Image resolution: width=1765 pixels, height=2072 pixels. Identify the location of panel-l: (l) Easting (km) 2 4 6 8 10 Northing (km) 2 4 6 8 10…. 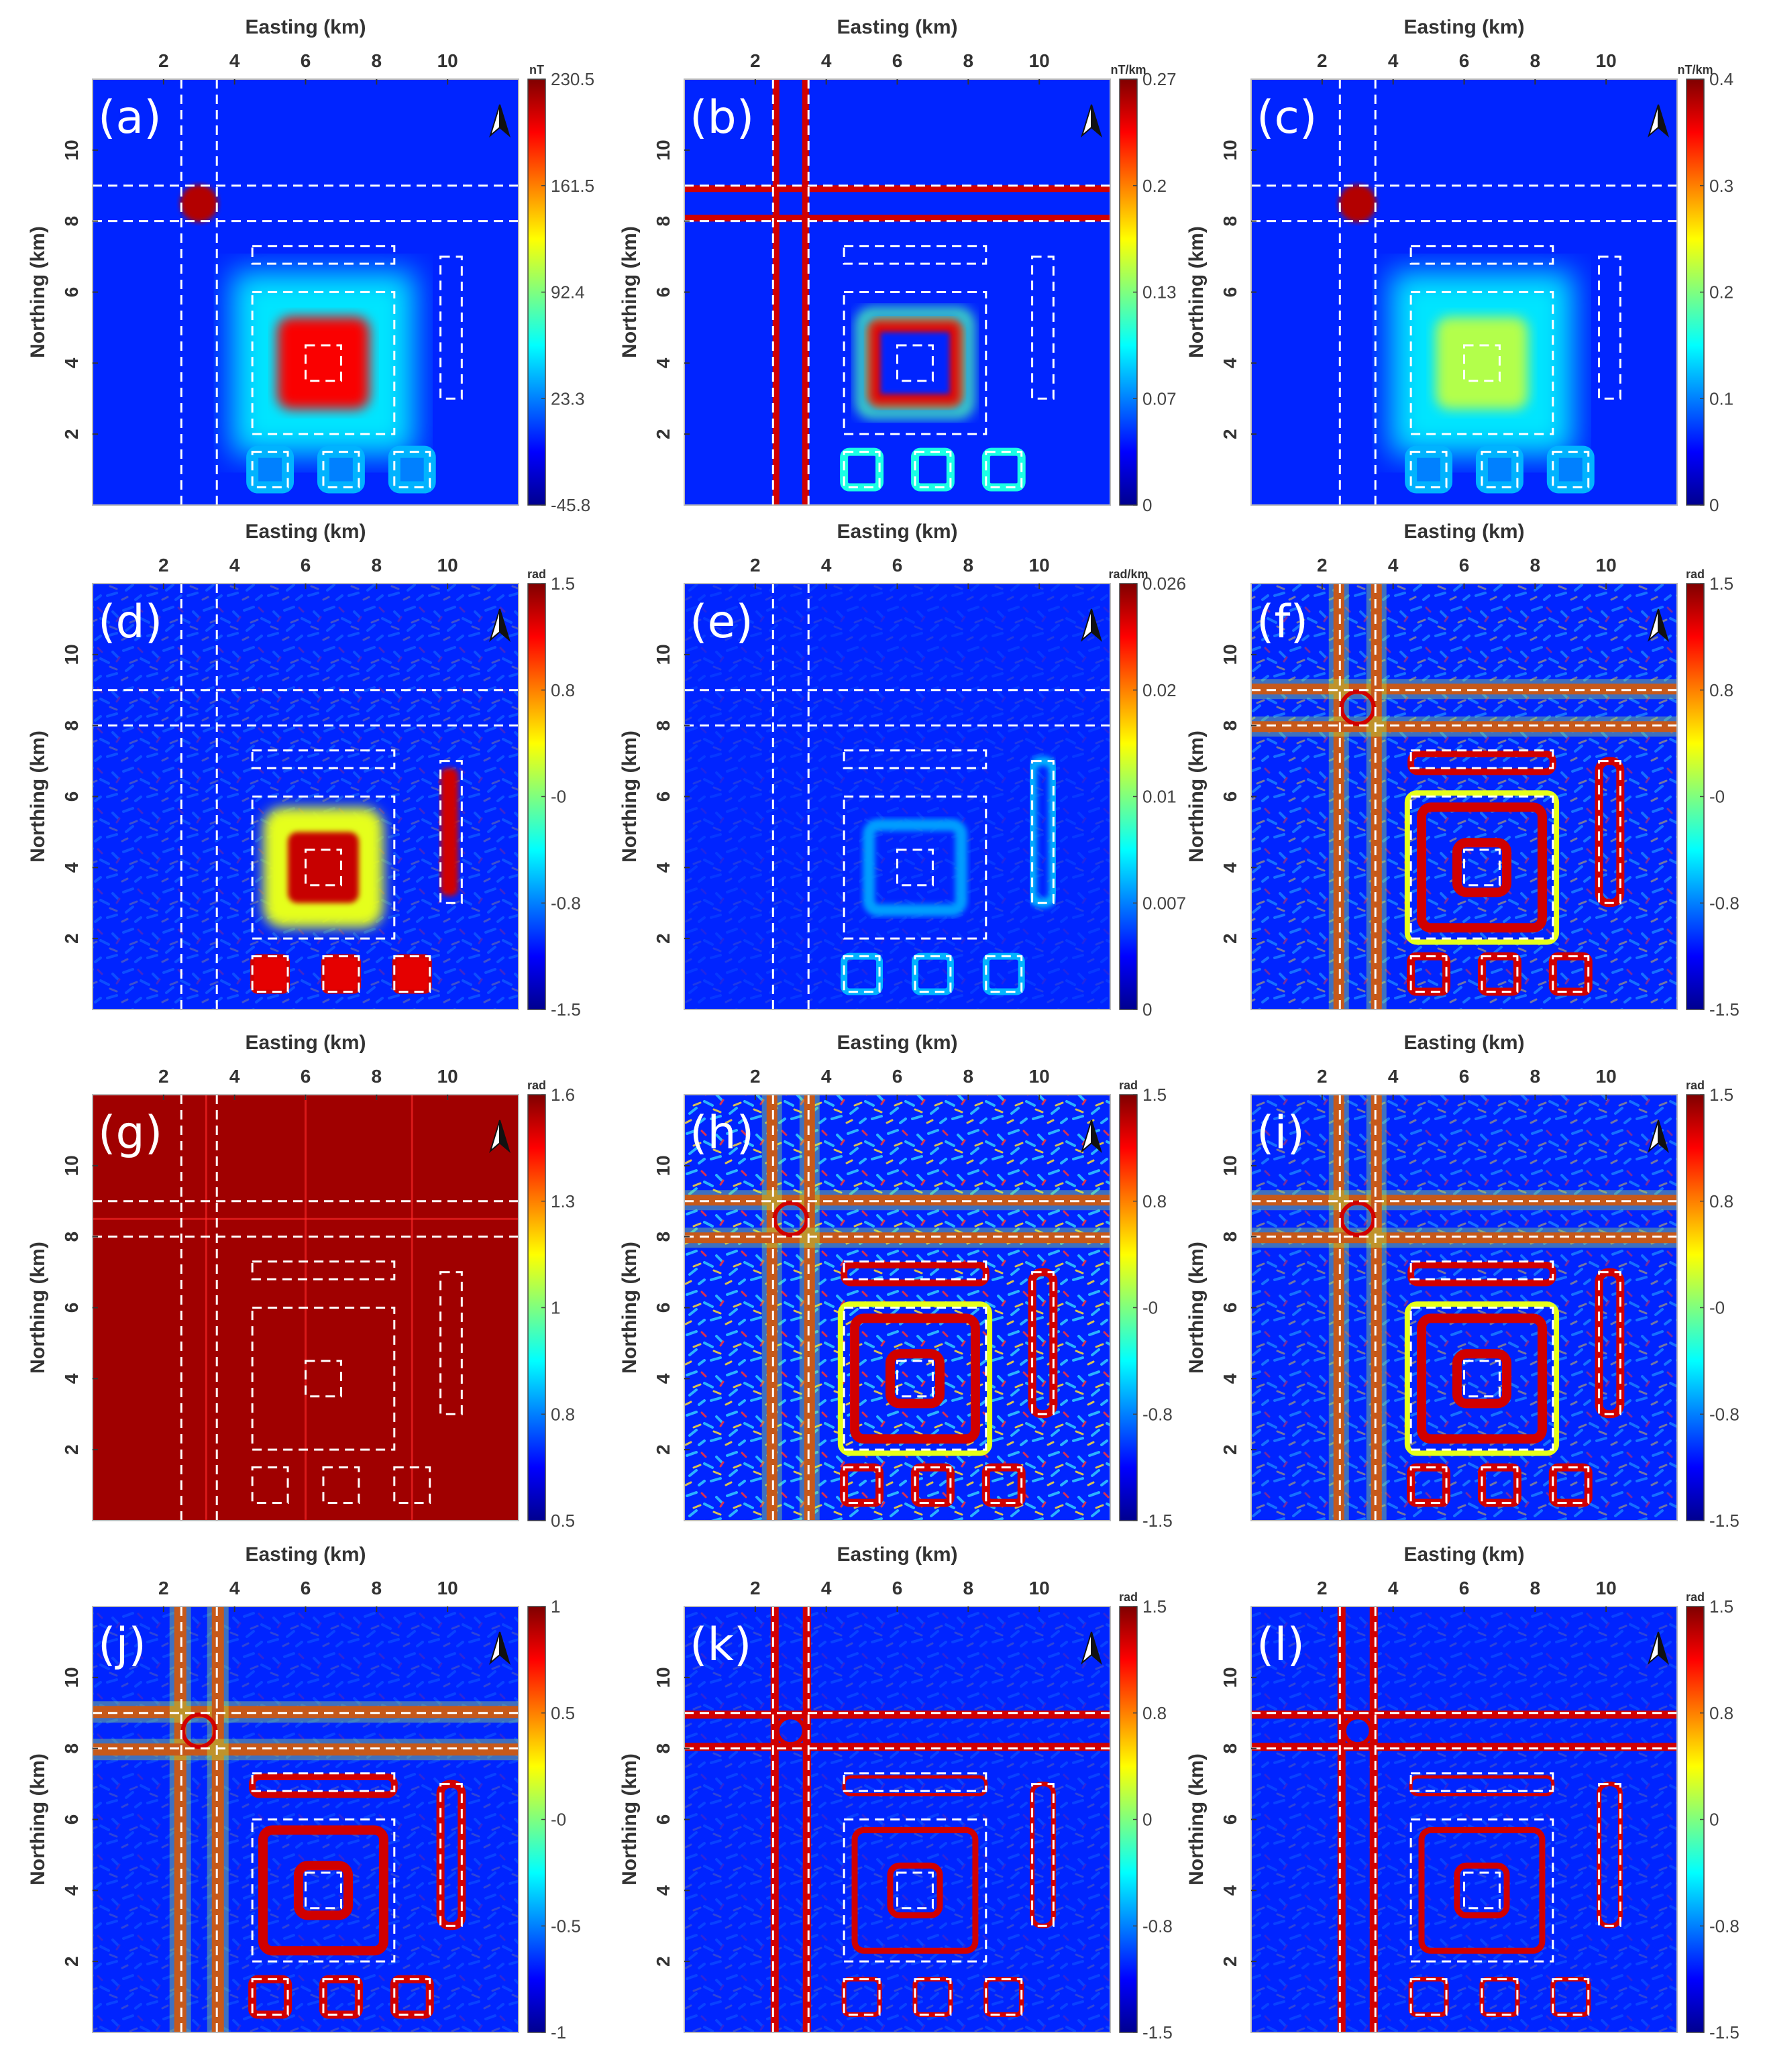
(1462, 1792).